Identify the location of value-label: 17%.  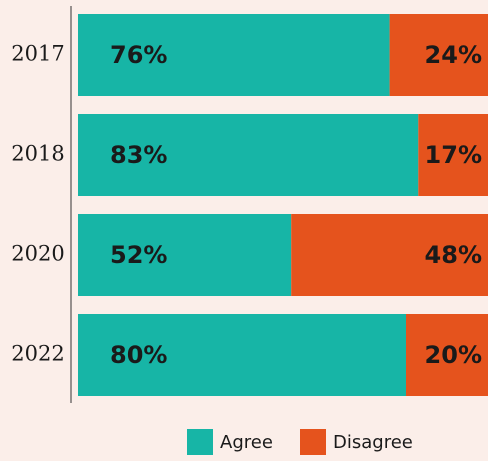
(453, 155).